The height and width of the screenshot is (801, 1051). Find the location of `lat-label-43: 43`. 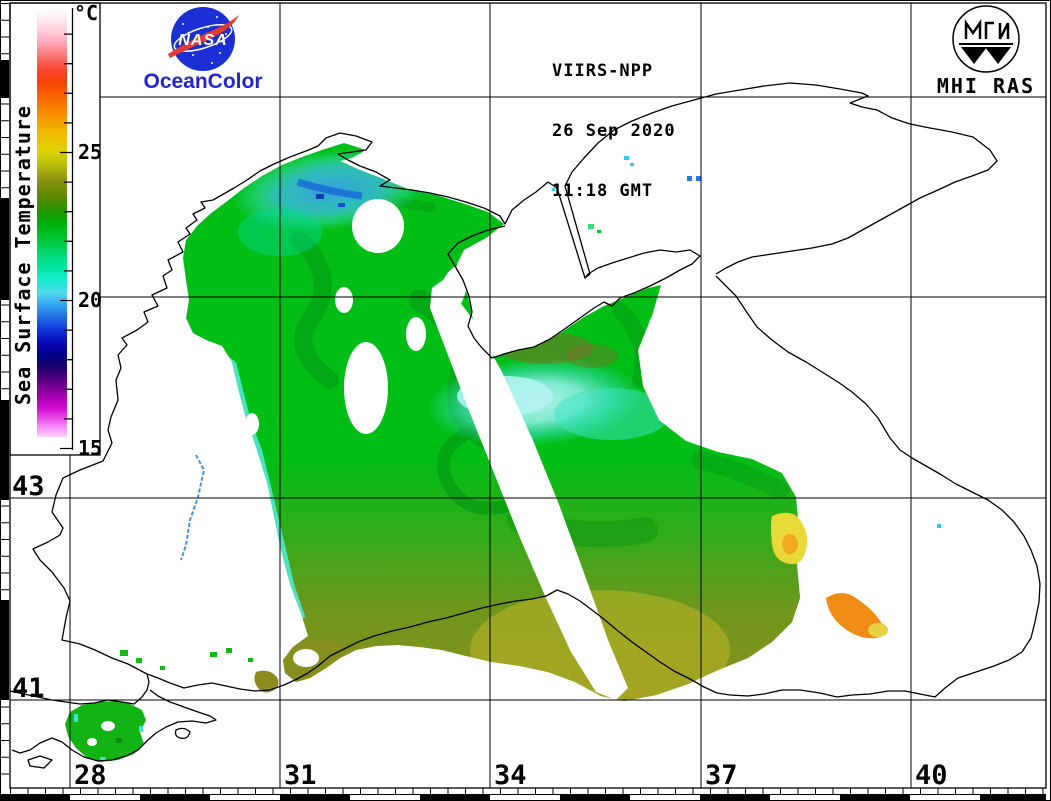

lat-label-43: 43 is located at coordinates (28, 486).